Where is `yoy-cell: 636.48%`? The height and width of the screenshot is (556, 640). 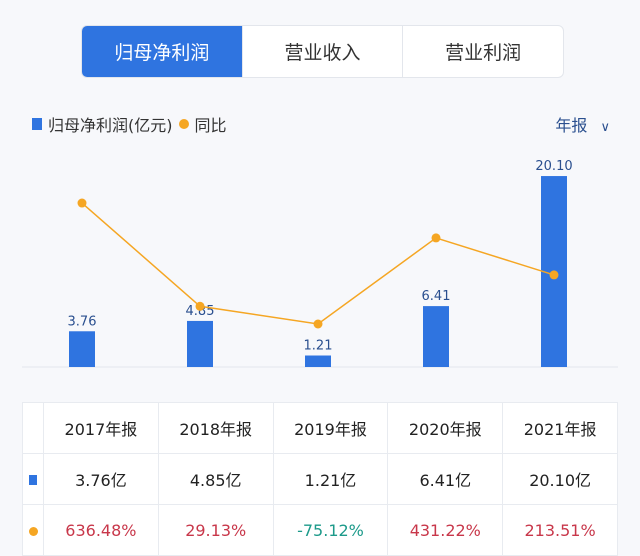 yoy-cell: 636.48% is located at coordinates (101, 530).